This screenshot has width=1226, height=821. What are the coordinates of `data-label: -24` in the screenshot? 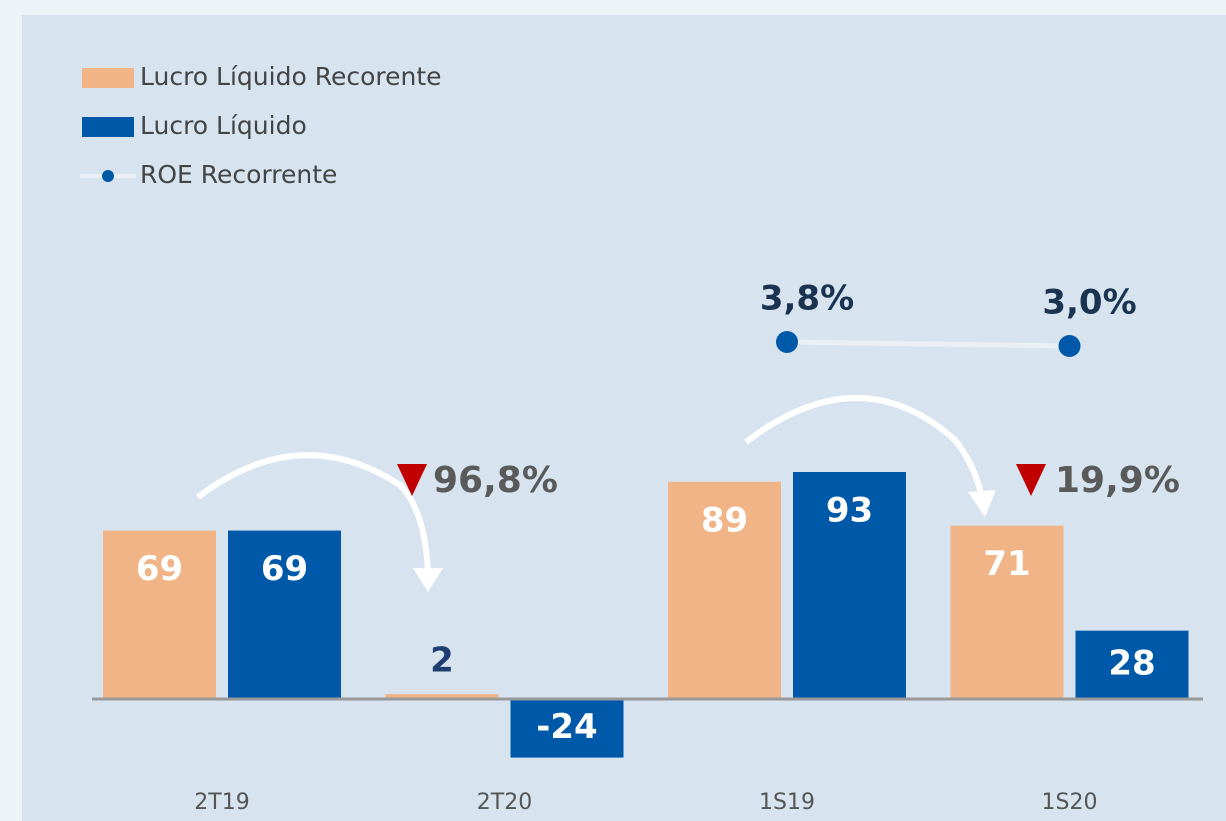 It's located at (566, 727).